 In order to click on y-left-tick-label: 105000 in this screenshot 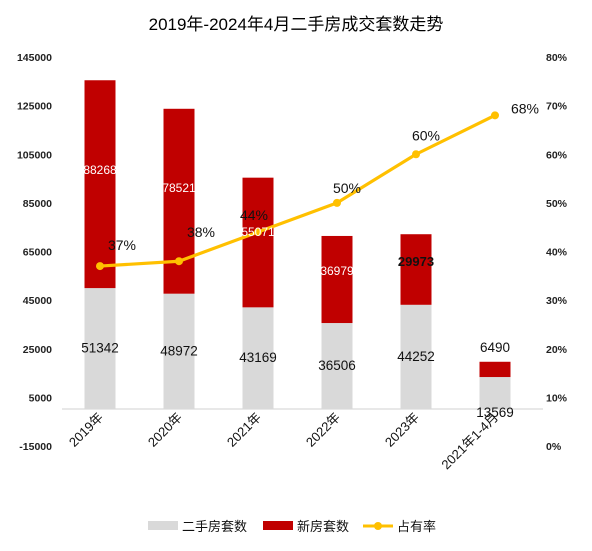, I will do `click(34, 155)`.